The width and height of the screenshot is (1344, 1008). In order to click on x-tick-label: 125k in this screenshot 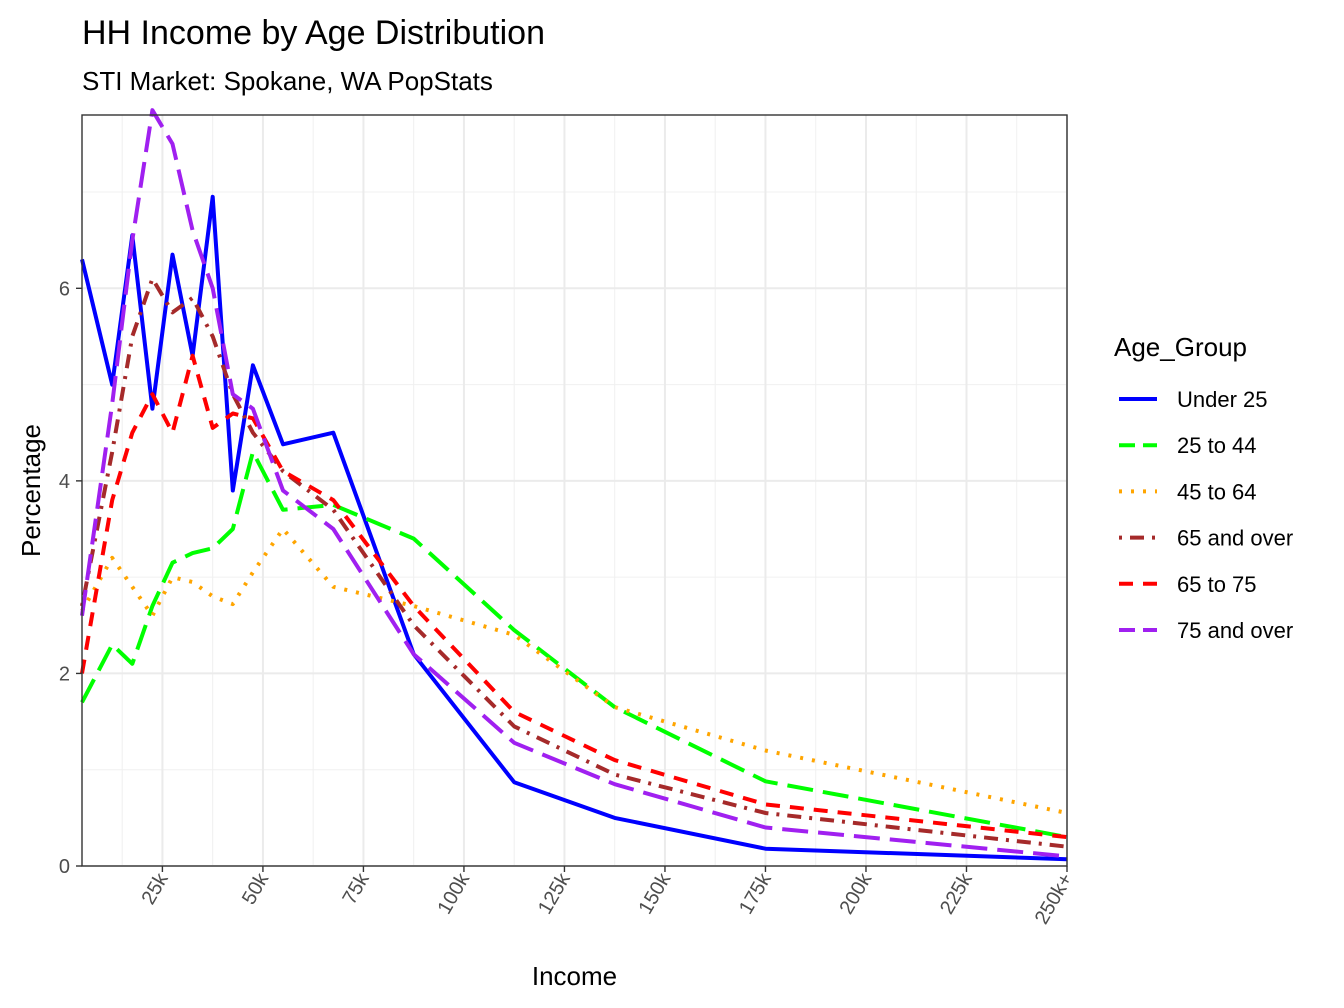, I will do `click(554, 893)`.